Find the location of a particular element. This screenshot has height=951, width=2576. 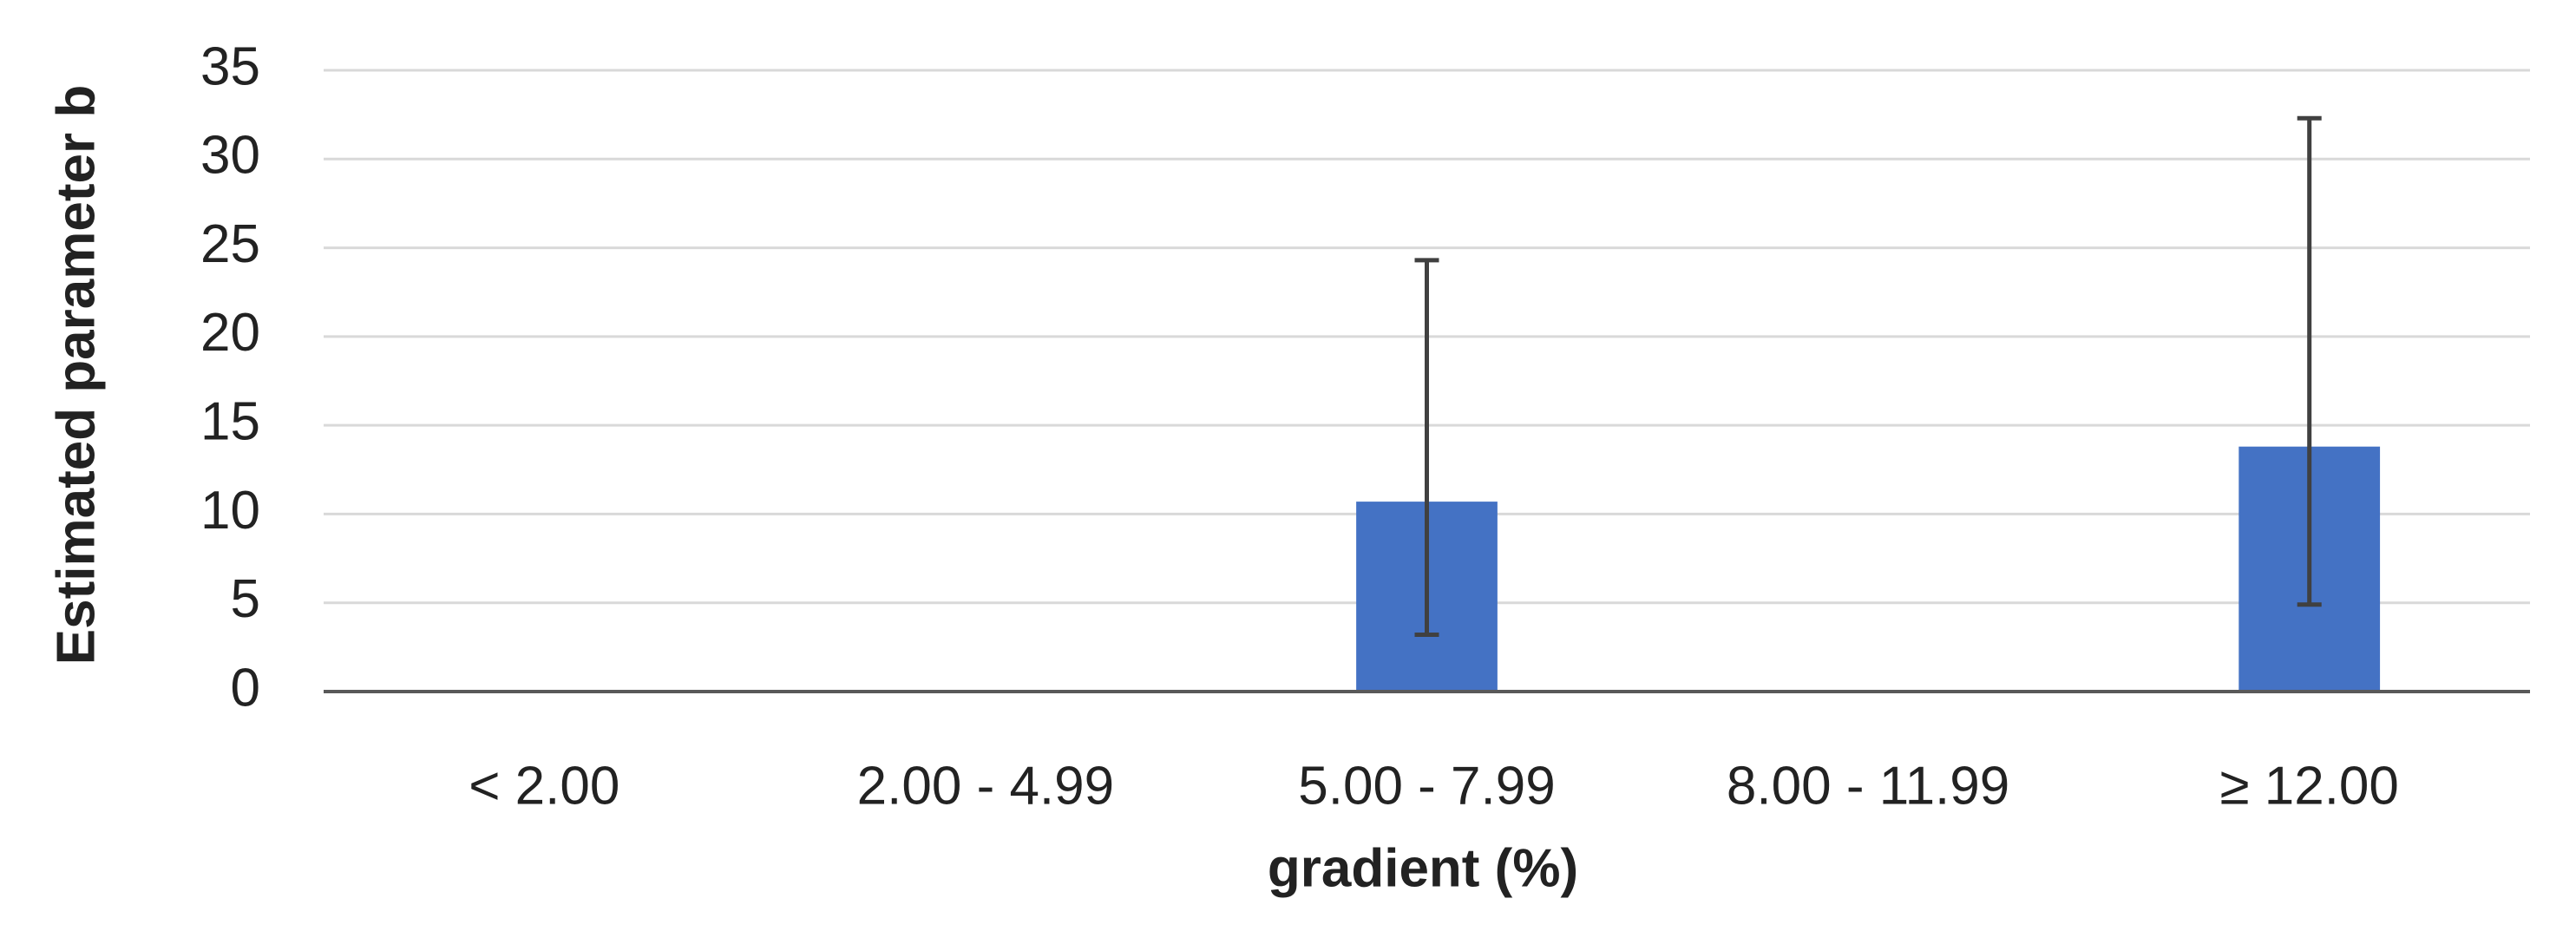

y-tick-label: 20 is located at coordinates (230, 333).